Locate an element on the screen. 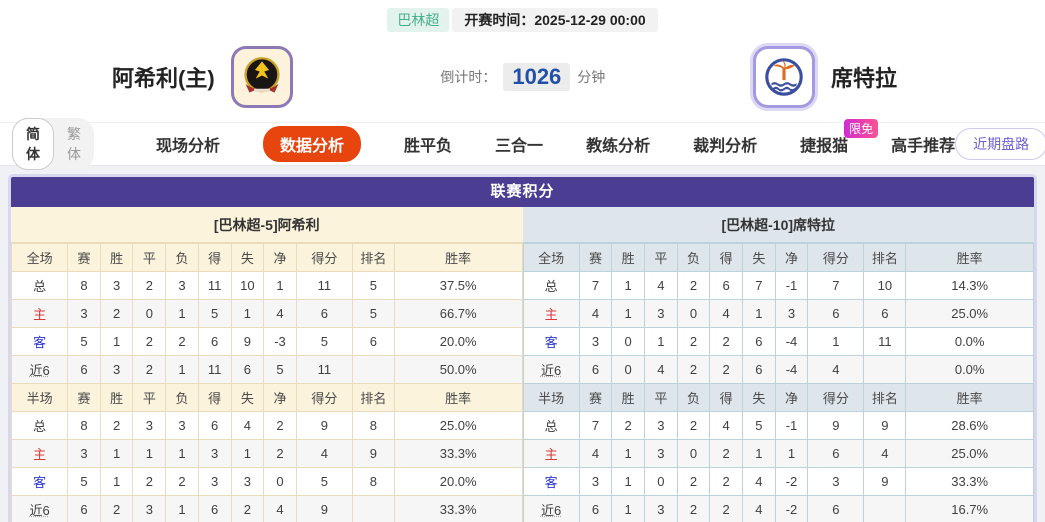 Image resolution: width=1045 pixels, height=522 pixels. league-badge: 巴林超 is located at coordinates (418, 20).